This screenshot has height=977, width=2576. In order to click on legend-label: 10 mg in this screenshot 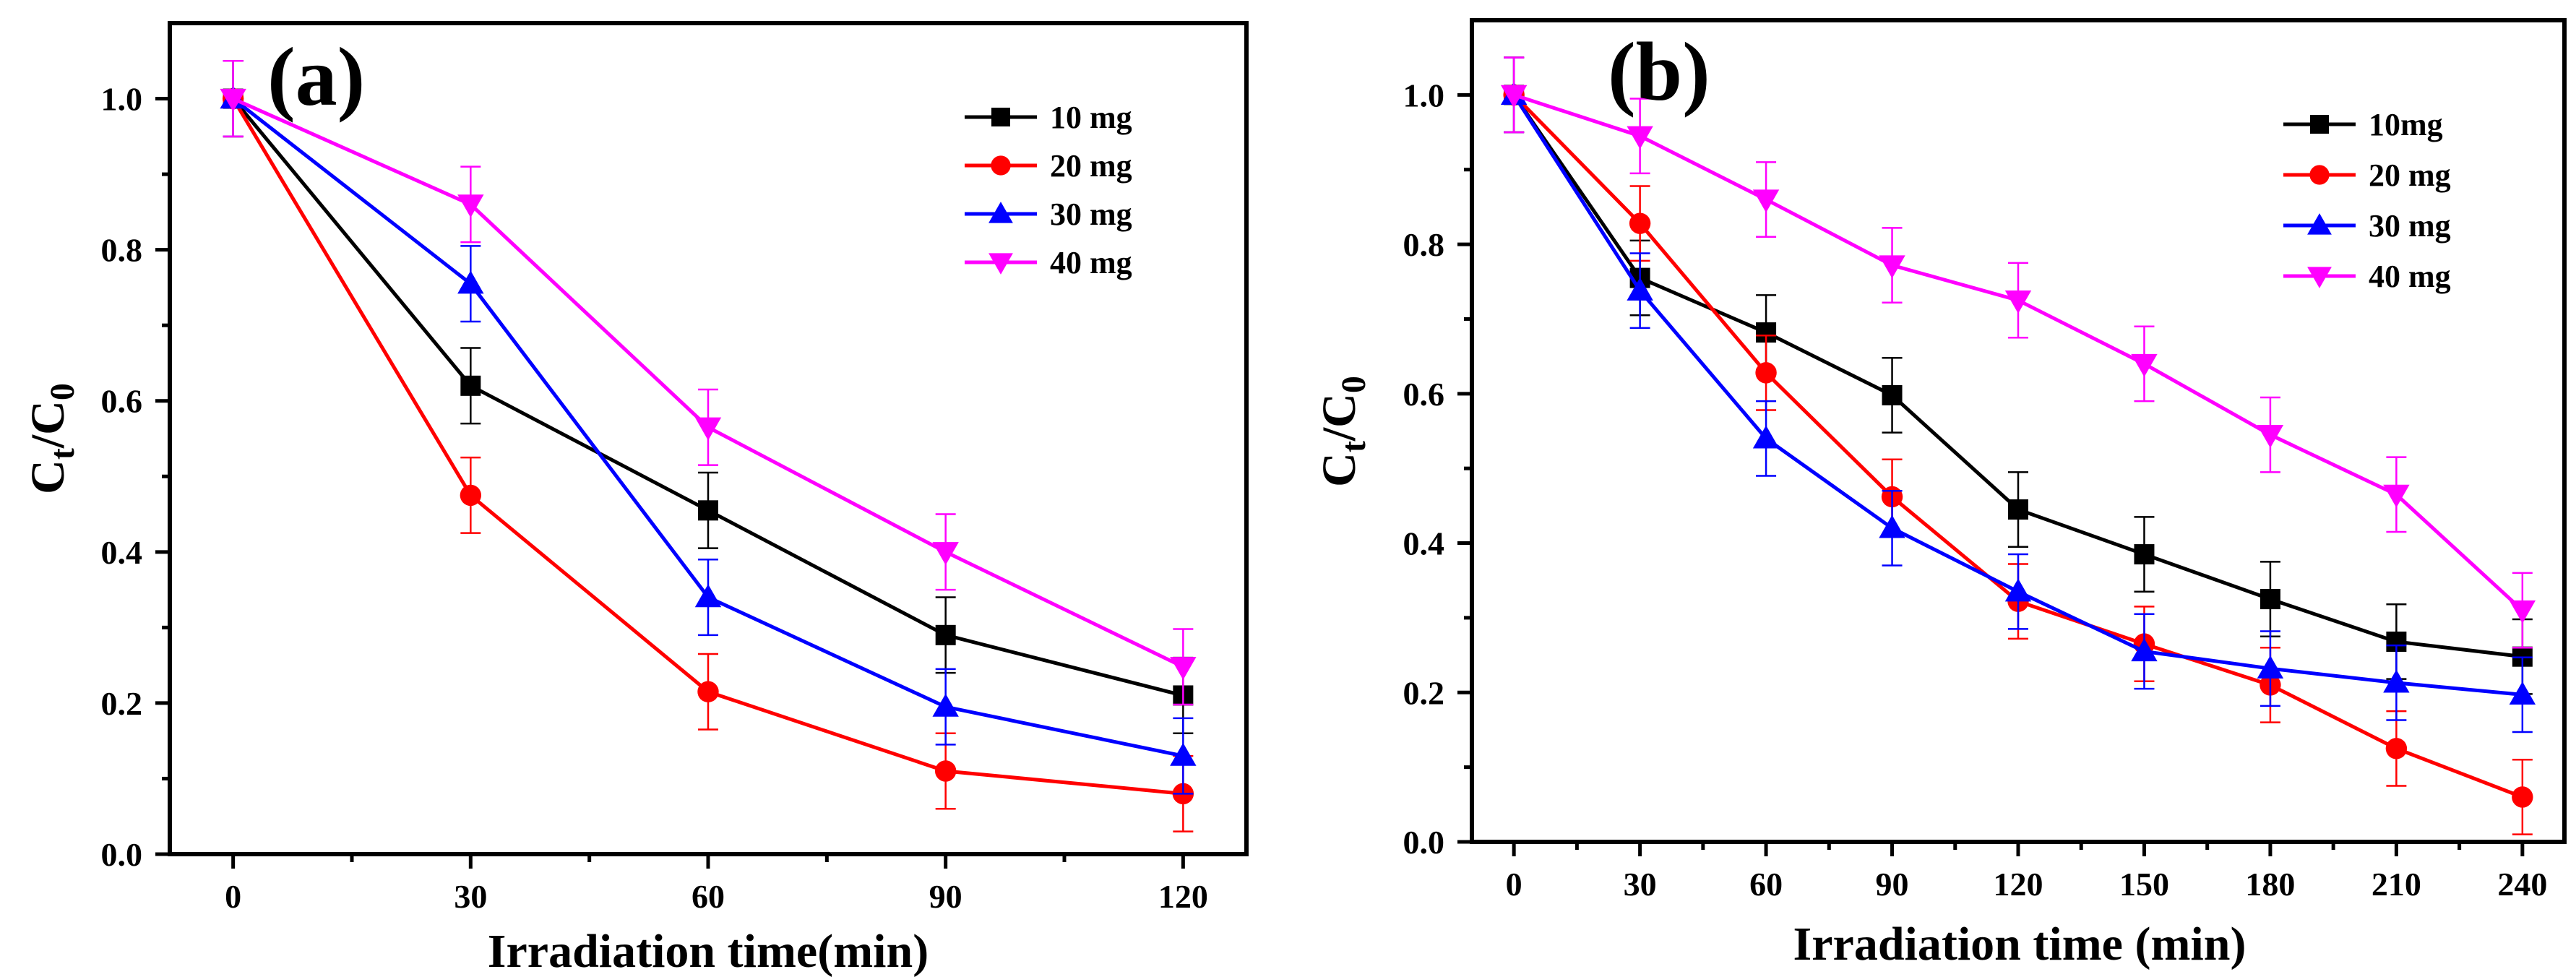, I will do `click(1091, 118)`.